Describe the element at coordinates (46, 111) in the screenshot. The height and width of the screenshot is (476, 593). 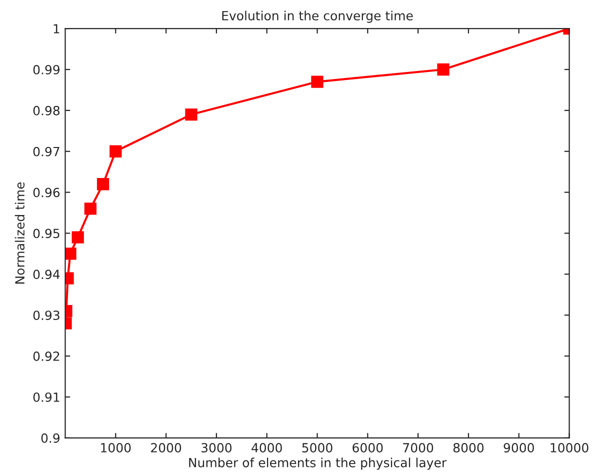
I see `y-tick-label: 0.98` at that location.